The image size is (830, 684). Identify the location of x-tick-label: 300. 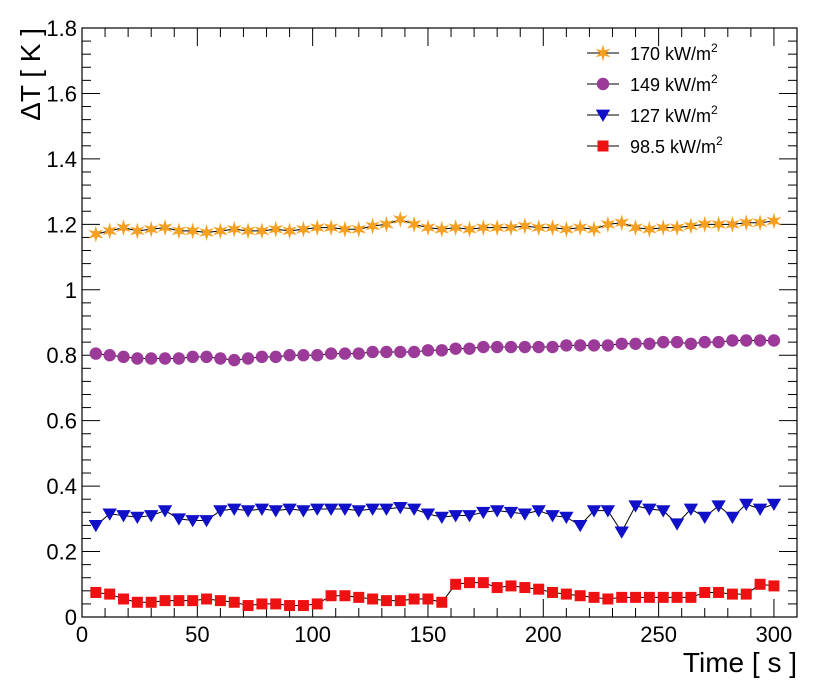
(774, 634).